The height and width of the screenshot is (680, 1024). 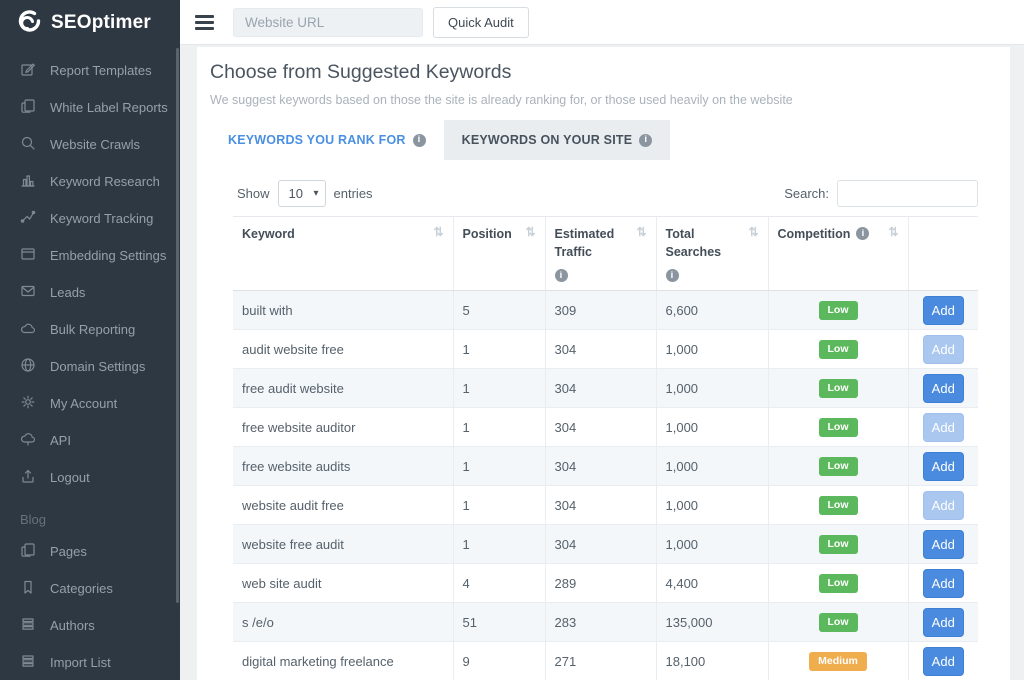 I want to click on sidebar-item-label: Domain Settings, so click(x=98, y=366).